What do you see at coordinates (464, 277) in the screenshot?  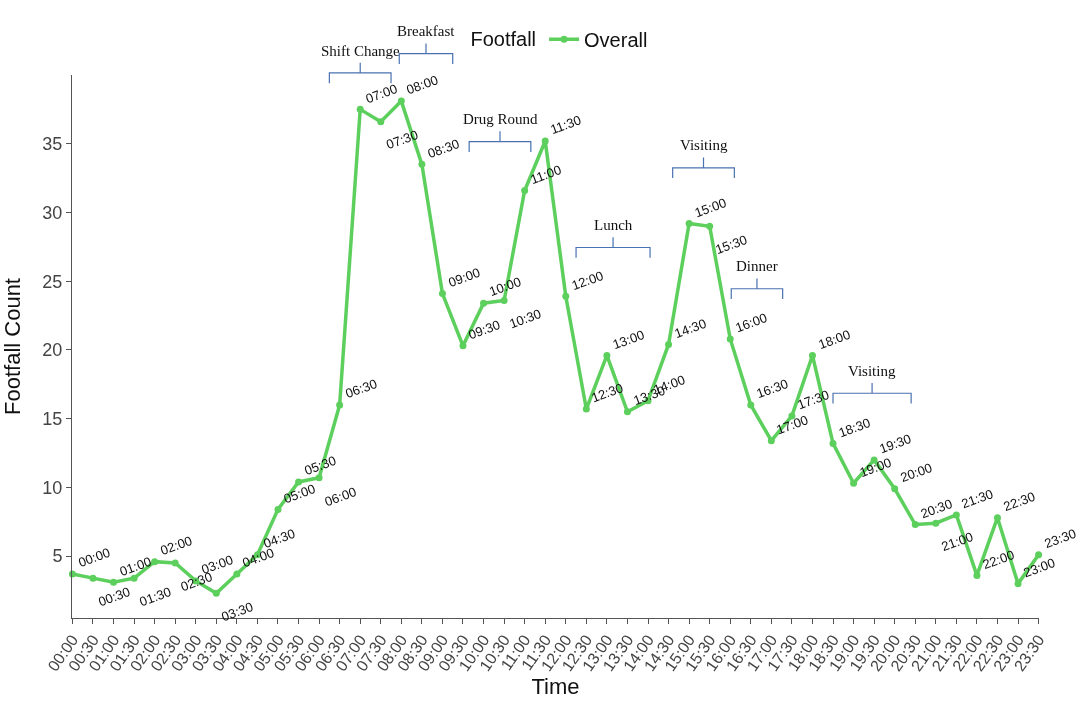 I see `annotation: 09:00` at bounding box center [464, 277].